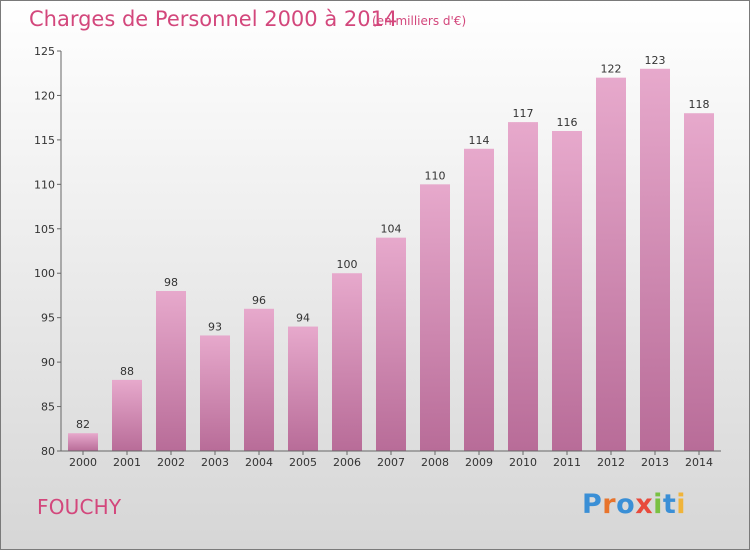  Describe the element at coordinates (391, 462) in the screenshot. I see `x-tick-label-2007: 2007` at that location.